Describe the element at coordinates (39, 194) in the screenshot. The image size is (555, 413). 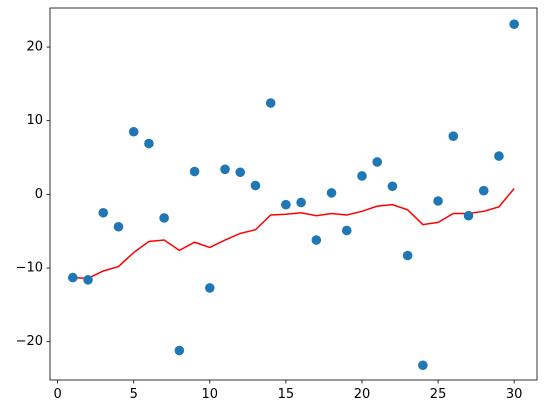
I see `y-tick-label: 0` at that location.